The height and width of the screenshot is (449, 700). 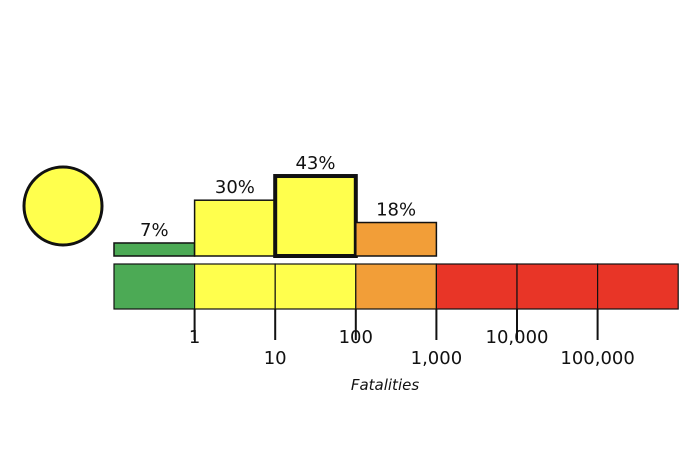 I want to click on tick-label: 100, so click(x=356, y=337).